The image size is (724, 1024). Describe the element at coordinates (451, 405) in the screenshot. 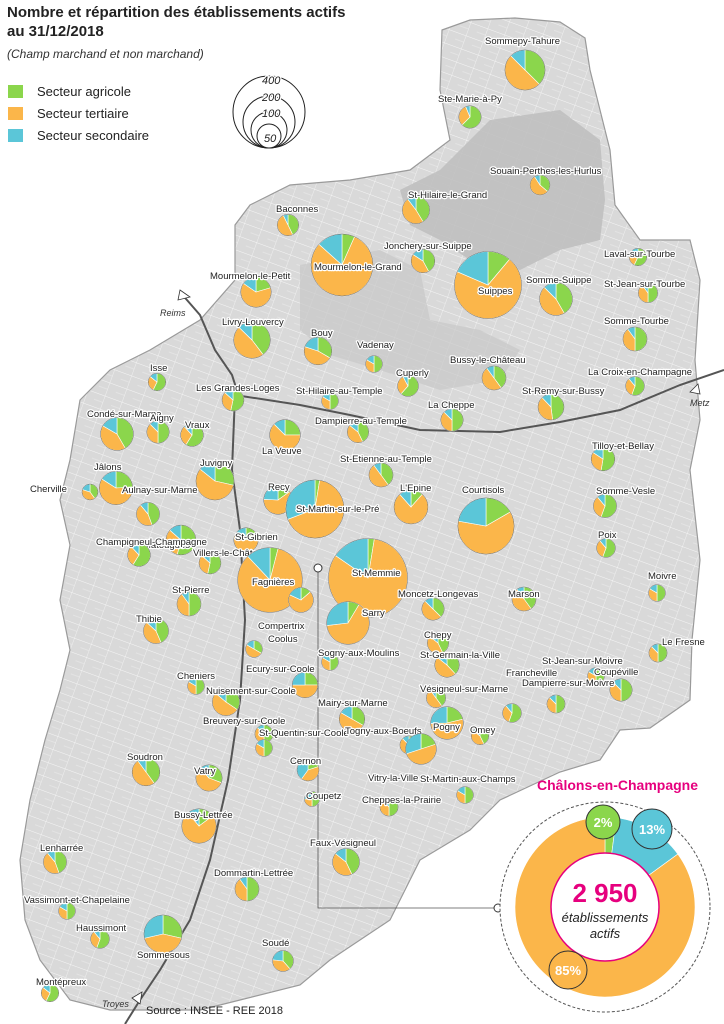

I see `commune-label: La Cheppe` at that location.